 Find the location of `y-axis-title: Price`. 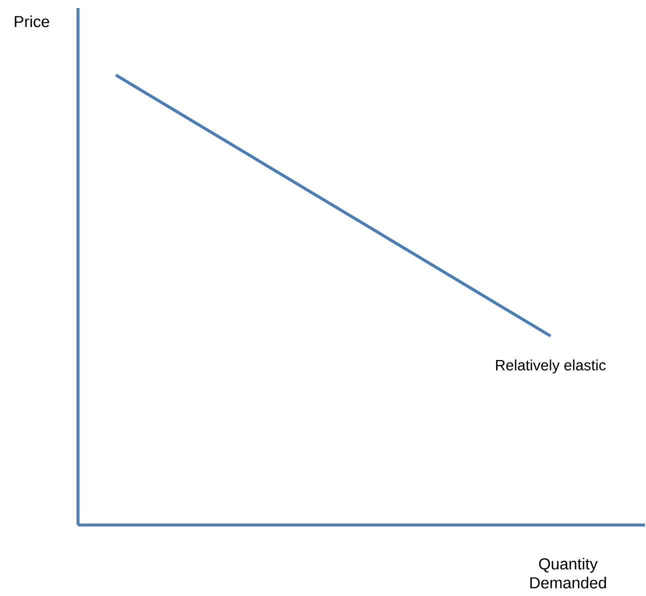

y-axis-title: Price is located at coordinates (32, 22).